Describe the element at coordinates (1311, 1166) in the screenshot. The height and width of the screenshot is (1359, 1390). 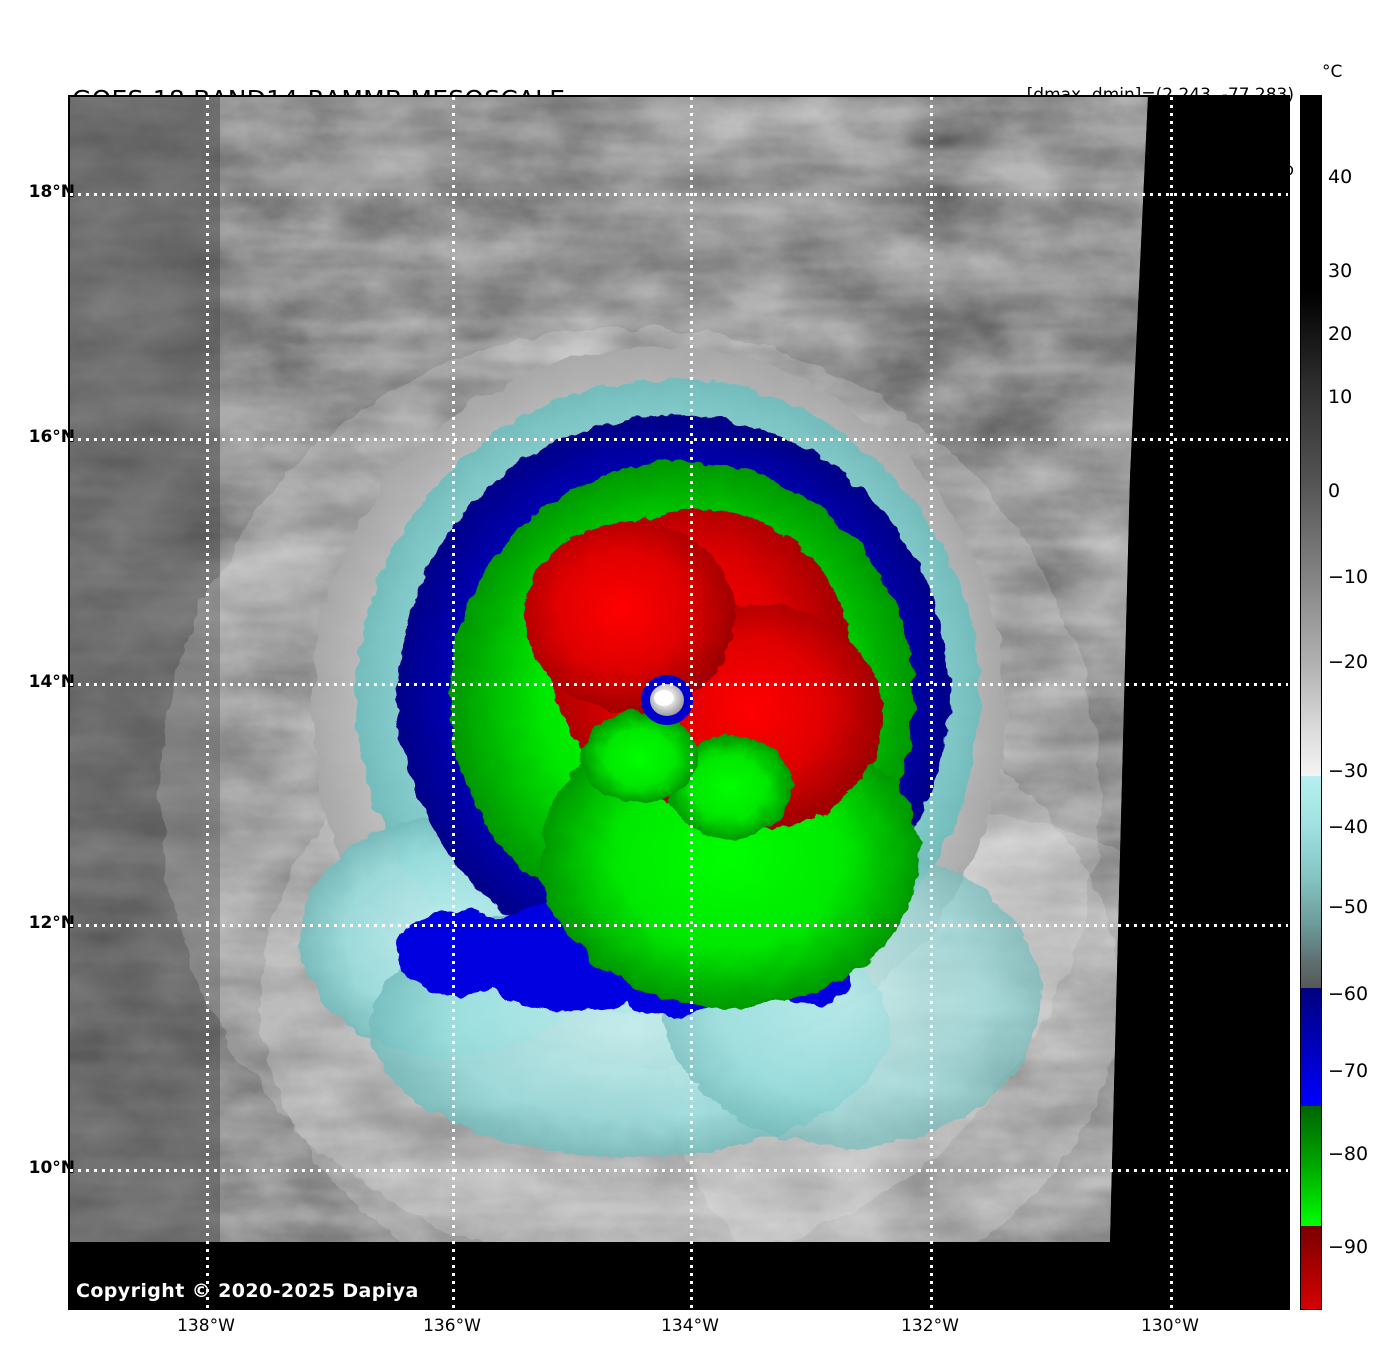
I see `colorbar-band-green` at that location.